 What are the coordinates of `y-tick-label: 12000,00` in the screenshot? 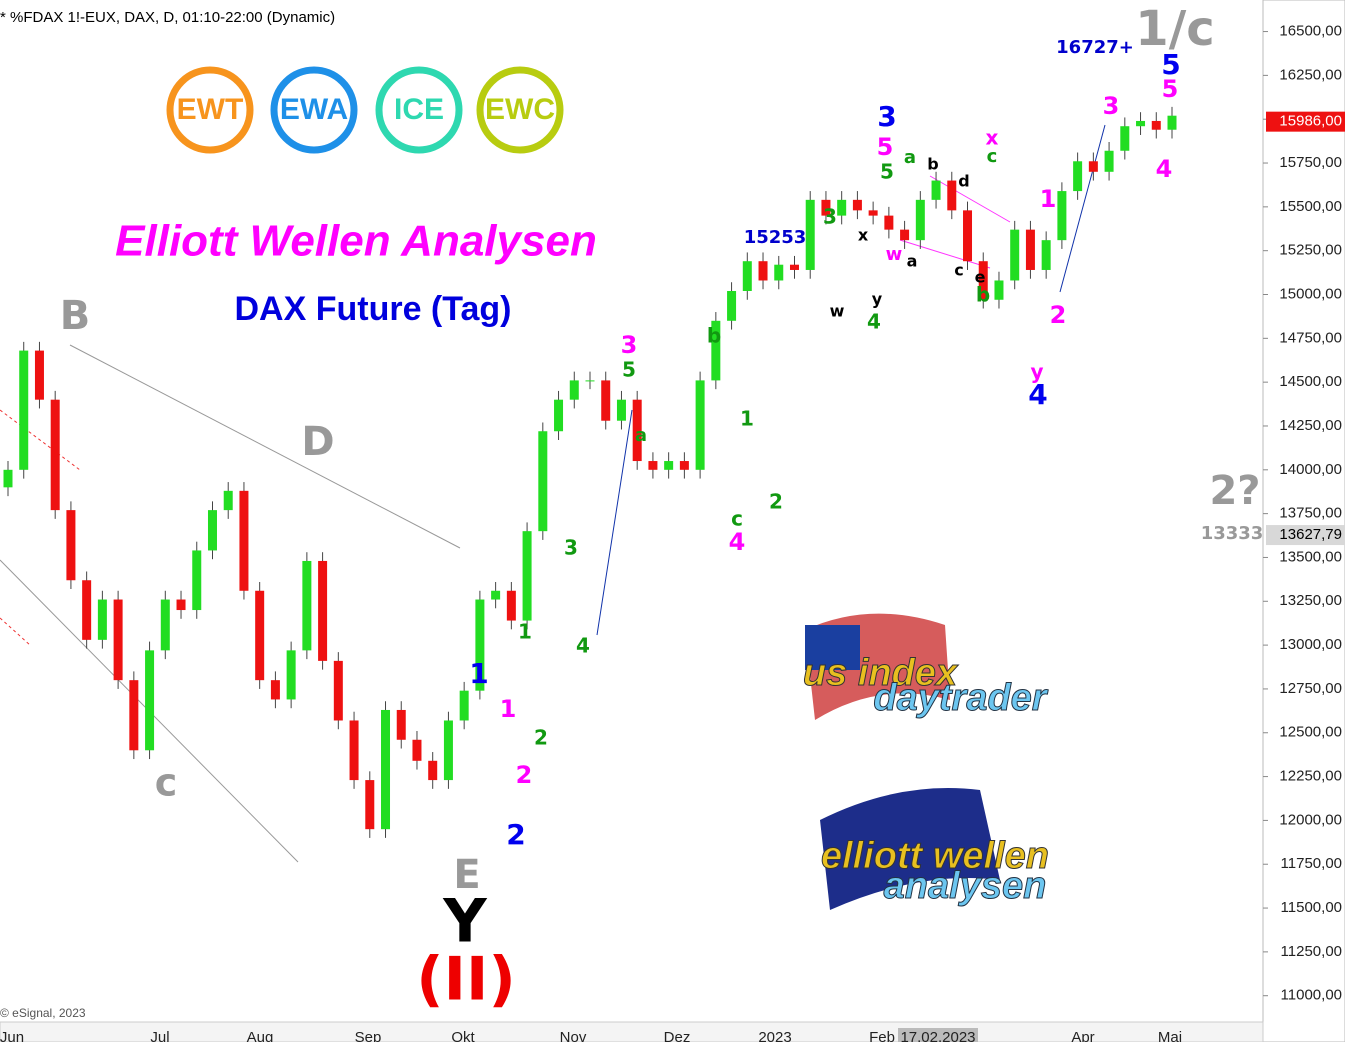 It's located at (1310, 819).